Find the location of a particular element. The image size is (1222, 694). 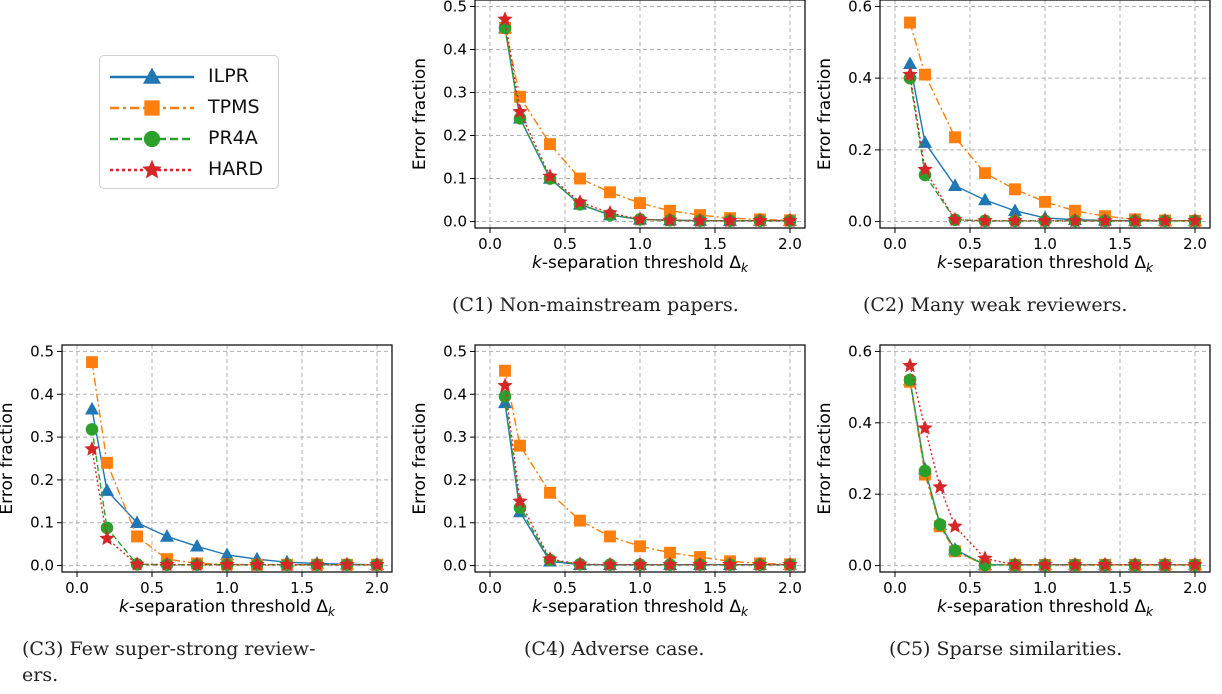

legend-marker-square is located at coordinates (152, 108).